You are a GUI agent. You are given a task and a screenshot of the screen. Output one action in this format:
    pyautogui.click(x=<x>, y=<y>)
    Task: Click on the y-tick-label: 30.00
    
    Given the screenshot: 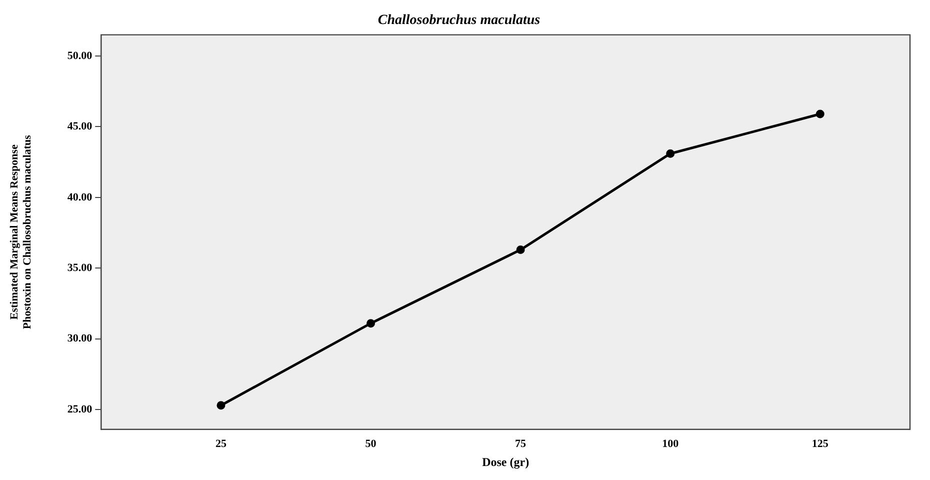 What is the action you would take?
    pyautogui.click(x=80, y=338)
    